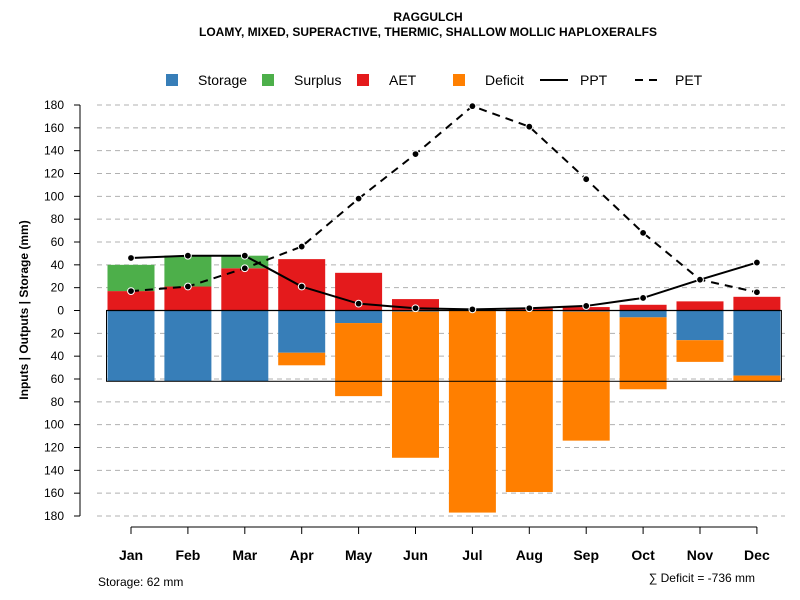 This screenshot has height=600, width=800. I want to click on legend-label: Storage, so click(222, 80).